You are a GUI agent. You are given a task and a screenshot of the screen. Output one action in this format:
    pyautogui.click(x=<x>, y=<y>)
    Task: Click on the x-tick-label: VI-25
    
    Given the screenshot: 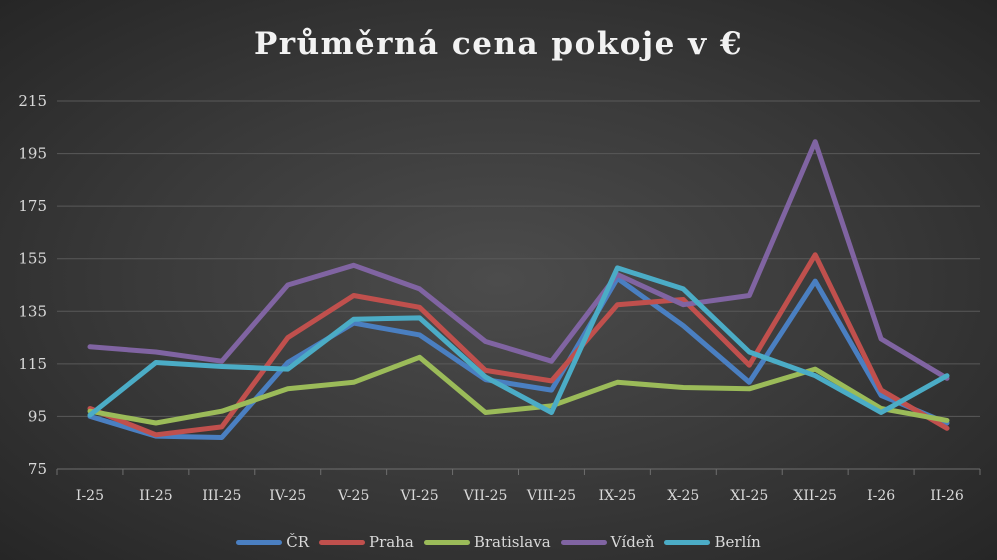 What is the action you would take?
    pyautogui.click(x=419, y=496)
    